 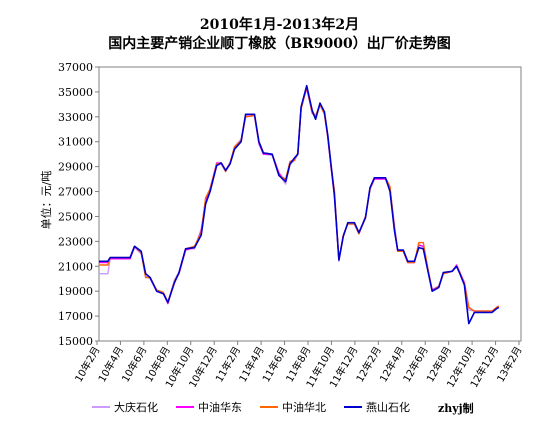 What do you see at coordinates (353, 407) in the screenshot?
I see `legend-swatch-yanshan` at bounding box center [353, 407].